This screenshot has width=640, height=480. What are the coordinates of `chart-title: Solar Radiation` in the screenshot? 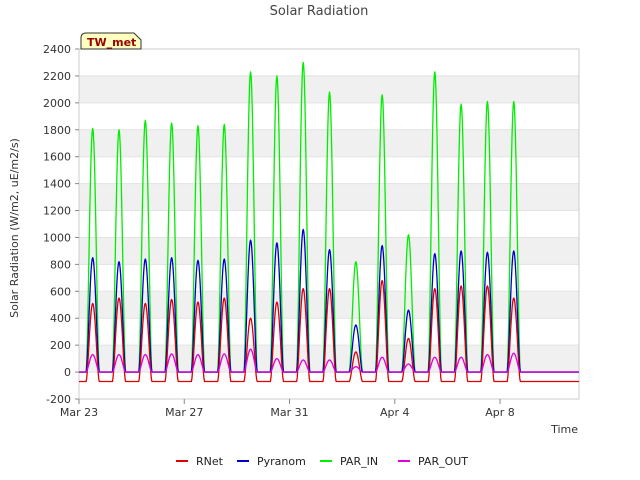 It's located at (319, 11).